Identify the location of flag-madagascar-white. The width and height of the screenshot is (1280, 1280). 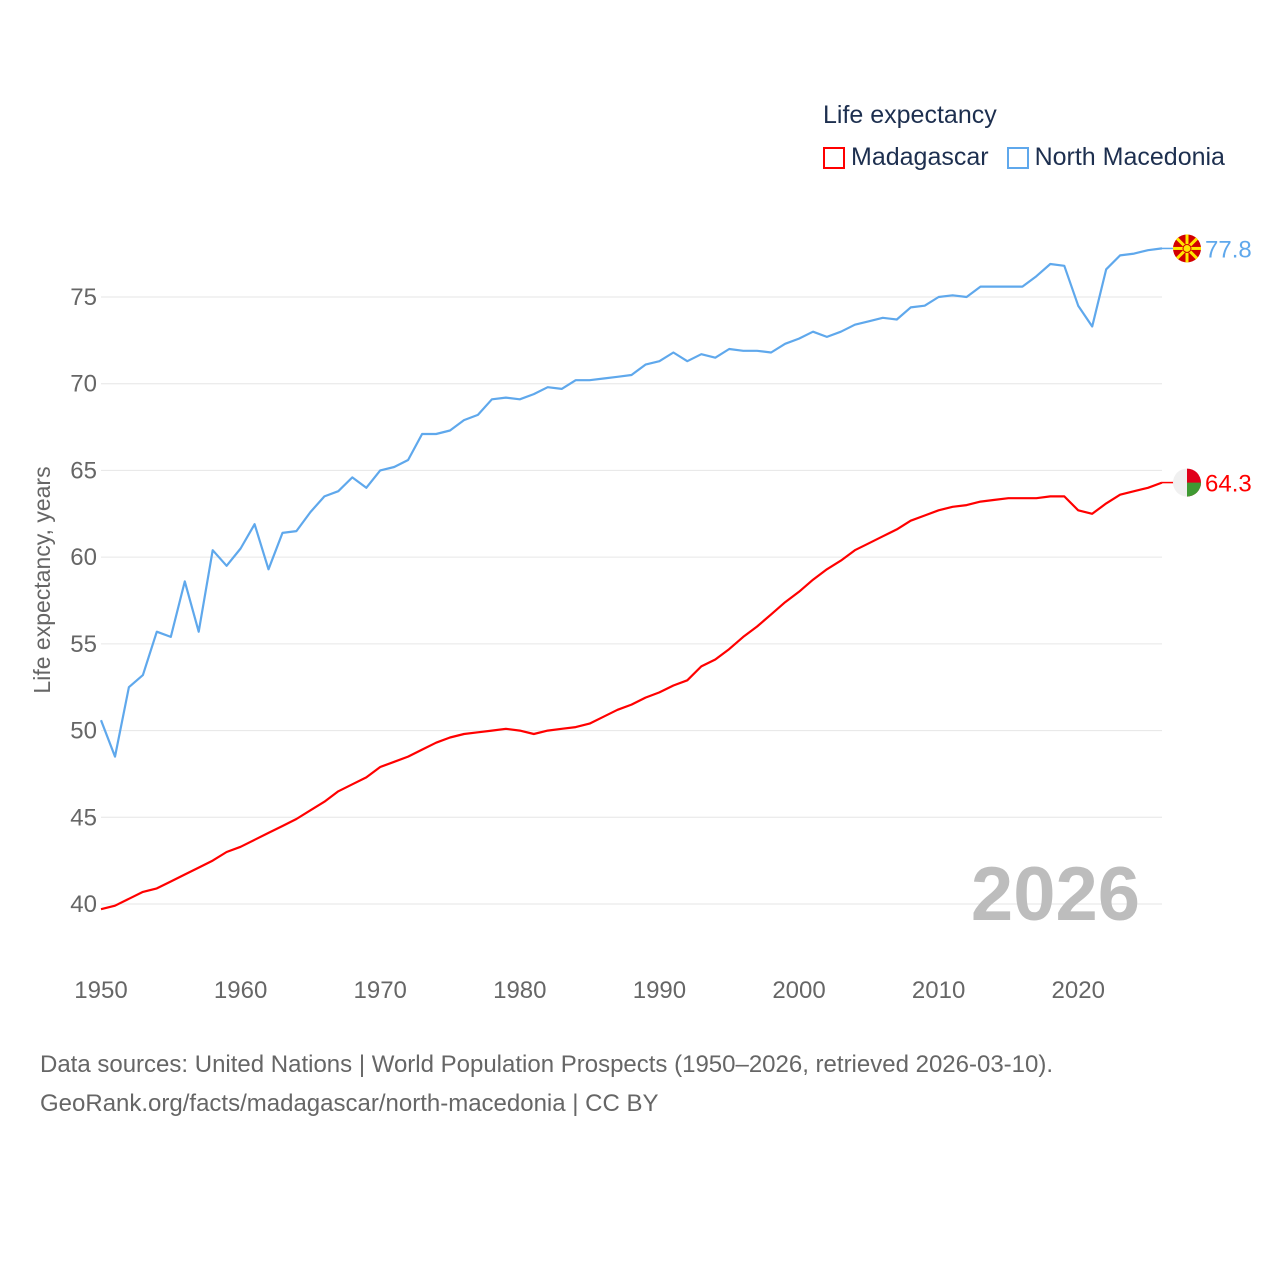
(1180, 482).